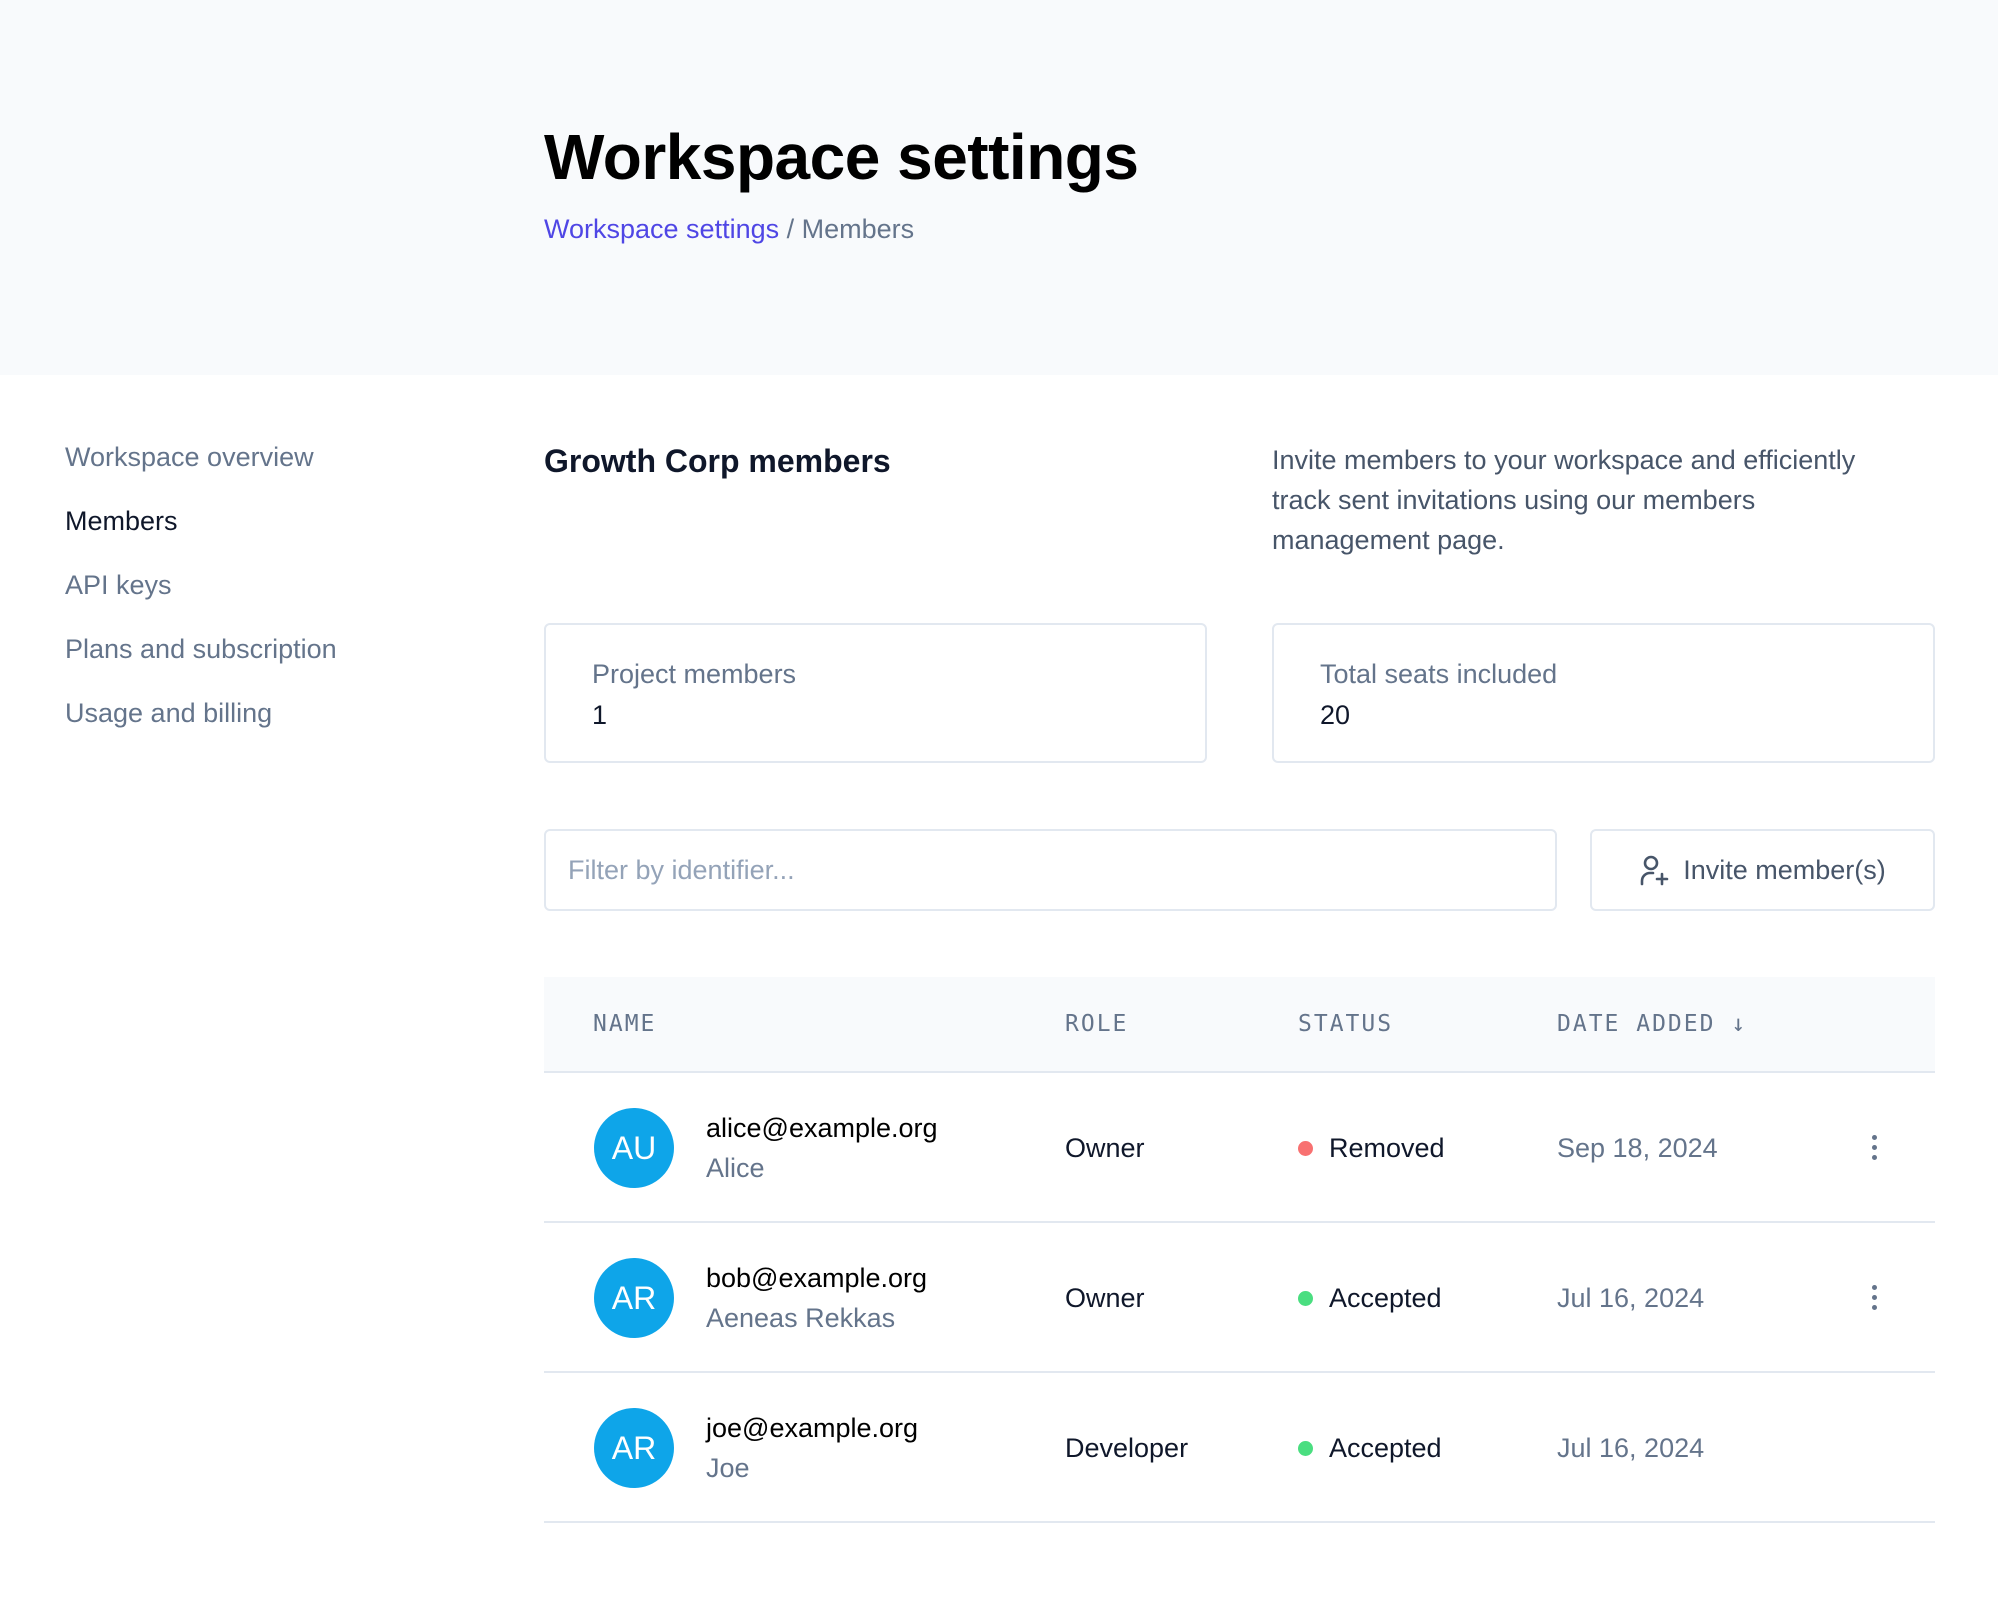 The height and width of the screenshot is (1612, 1998). Describe the element at coordinates (201, 649) in the screenshot. I see `sidebar-item-plans: Plans and subscription` at that location.